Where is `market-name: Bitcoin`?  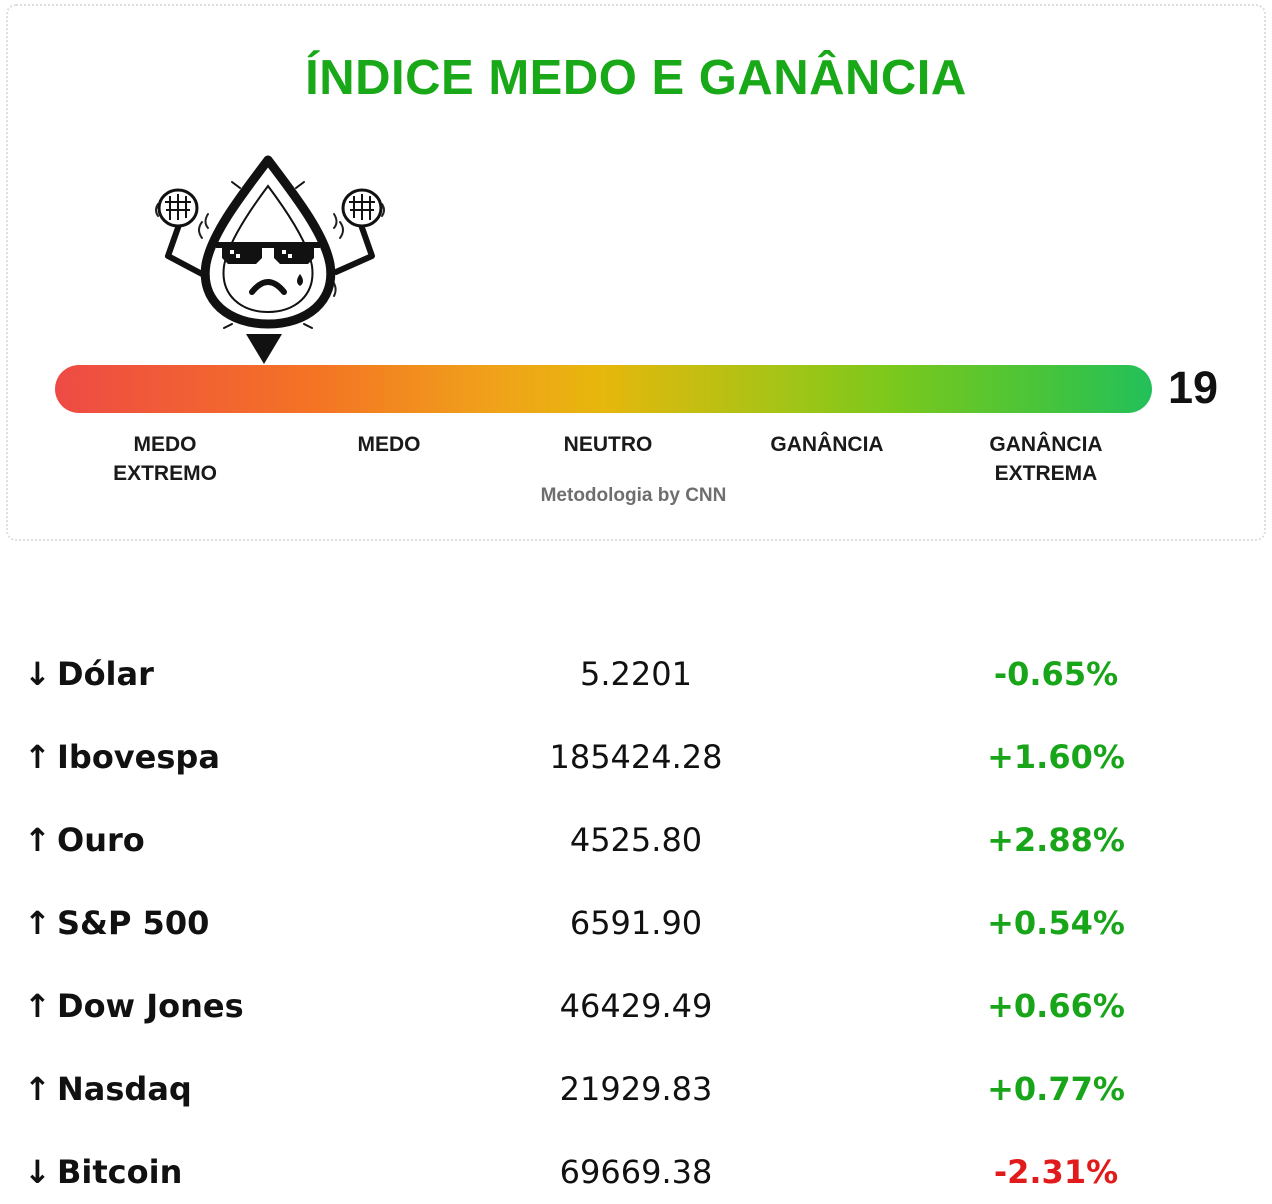
market-name: Bitcoin is located at coordinates (120, 1172).